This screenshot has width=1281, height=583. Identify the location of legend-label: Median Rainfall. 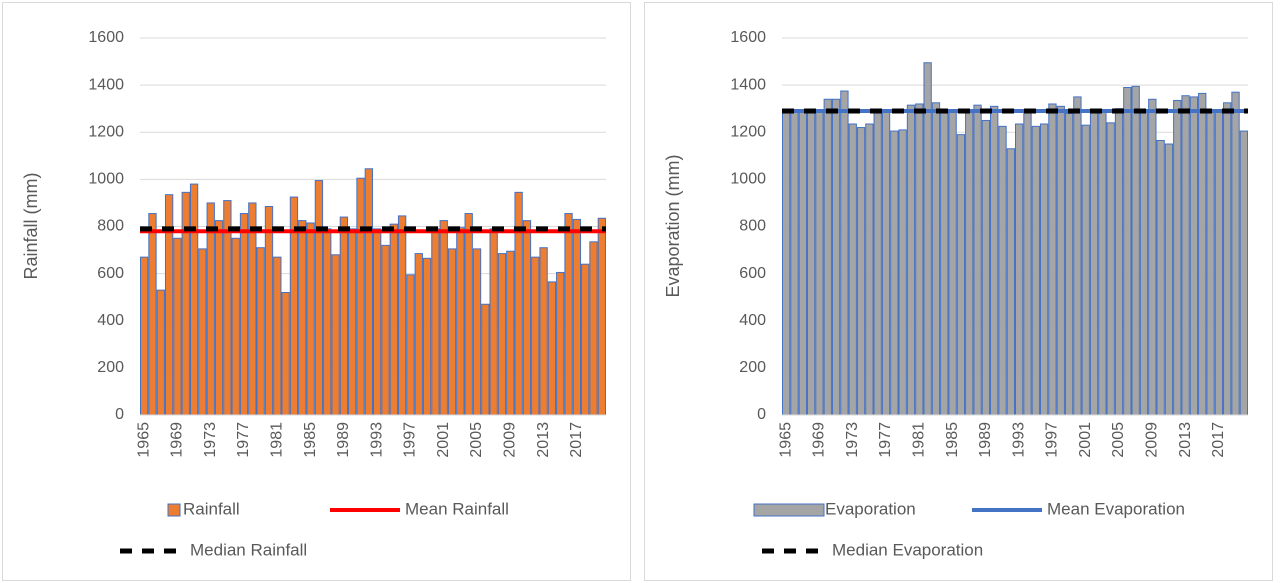
(248, 549).